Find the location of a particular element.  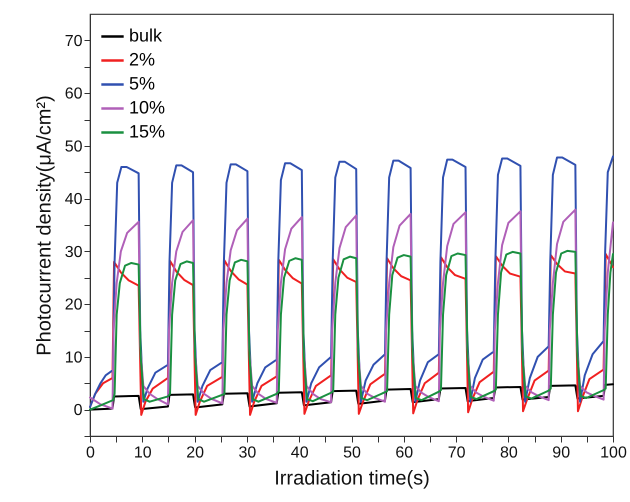

x-tick-label: 50 is located at coordinates (352, 453).